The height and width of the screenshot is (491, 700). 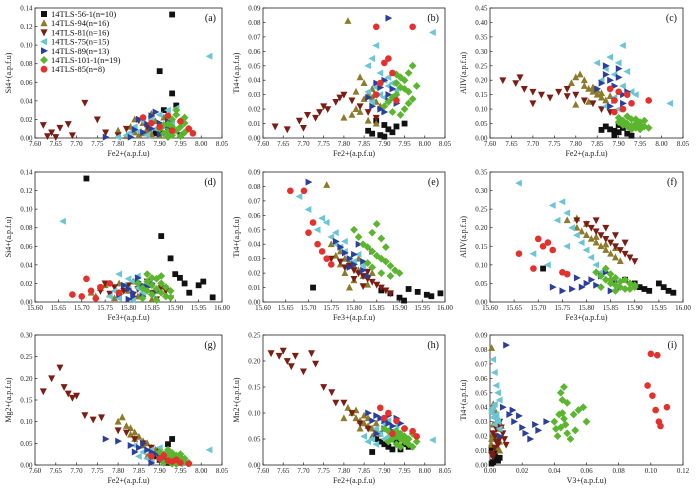 I want to click on y-tick-label: 0.15, so click(x=254, y=388).